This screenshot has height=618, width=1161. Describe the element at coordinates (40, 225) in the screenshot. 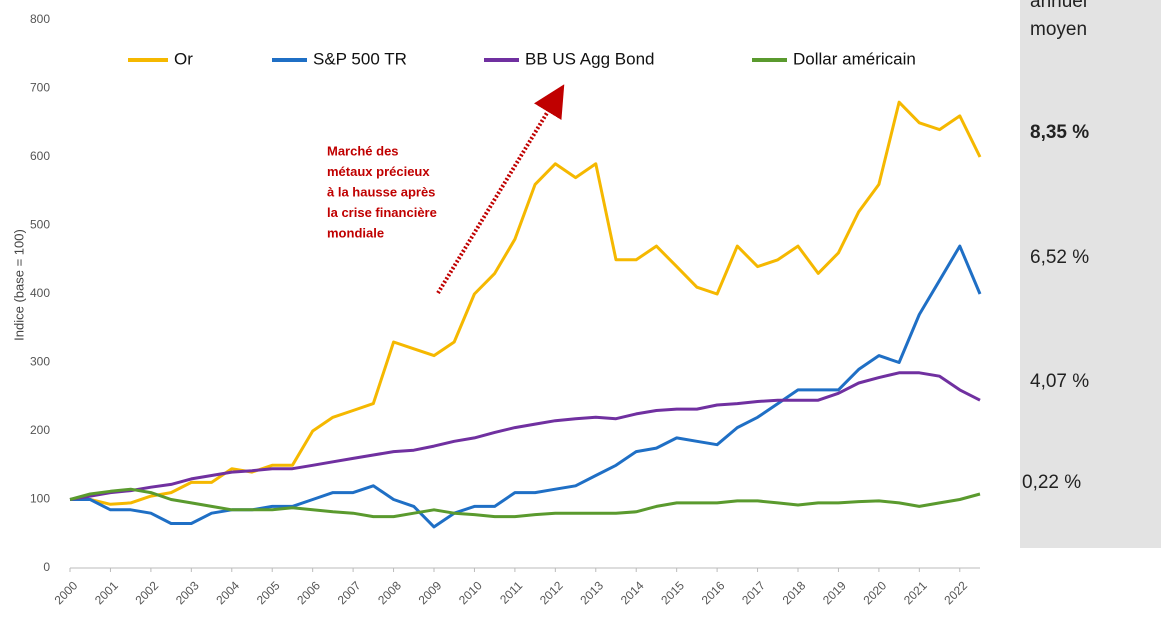

I see `y-tick-label: 500` at that location.